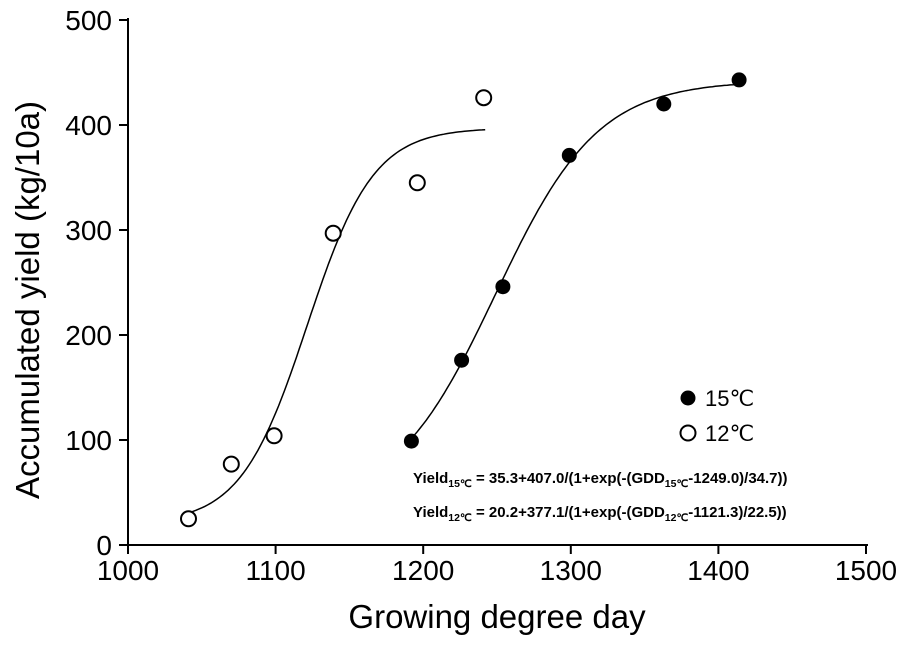  I want to click on x-tick-label: 1500, so click(866, 570).